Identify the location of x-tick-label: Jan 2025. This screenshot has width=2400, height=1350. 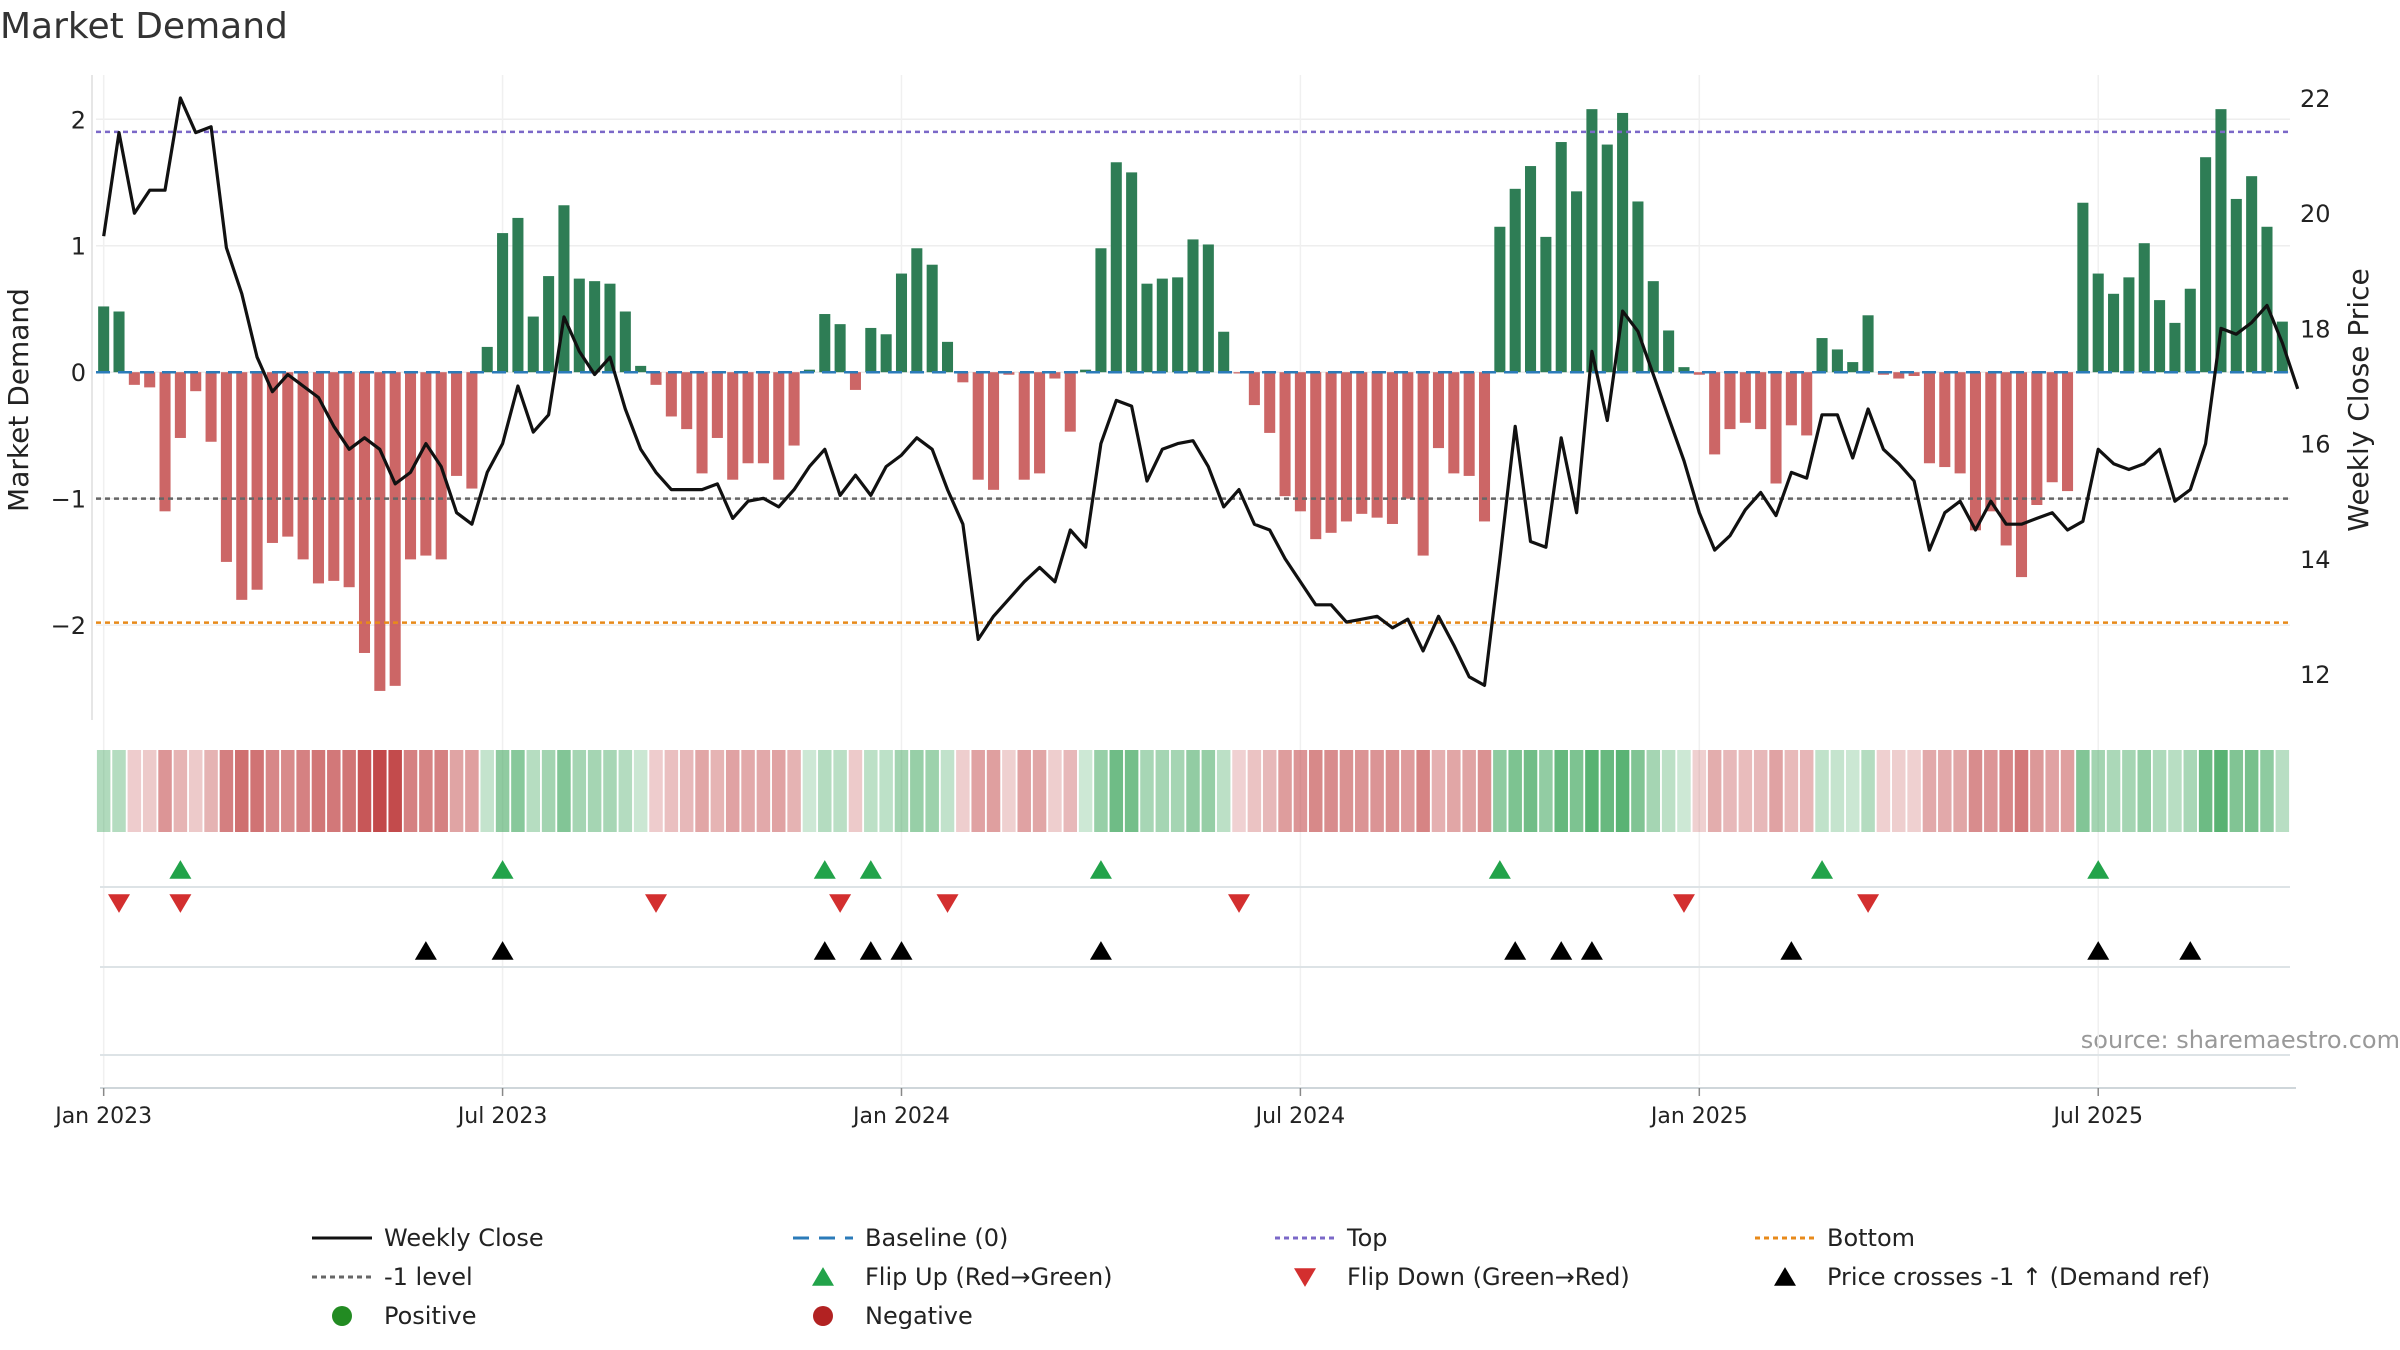
(1698, 1116).